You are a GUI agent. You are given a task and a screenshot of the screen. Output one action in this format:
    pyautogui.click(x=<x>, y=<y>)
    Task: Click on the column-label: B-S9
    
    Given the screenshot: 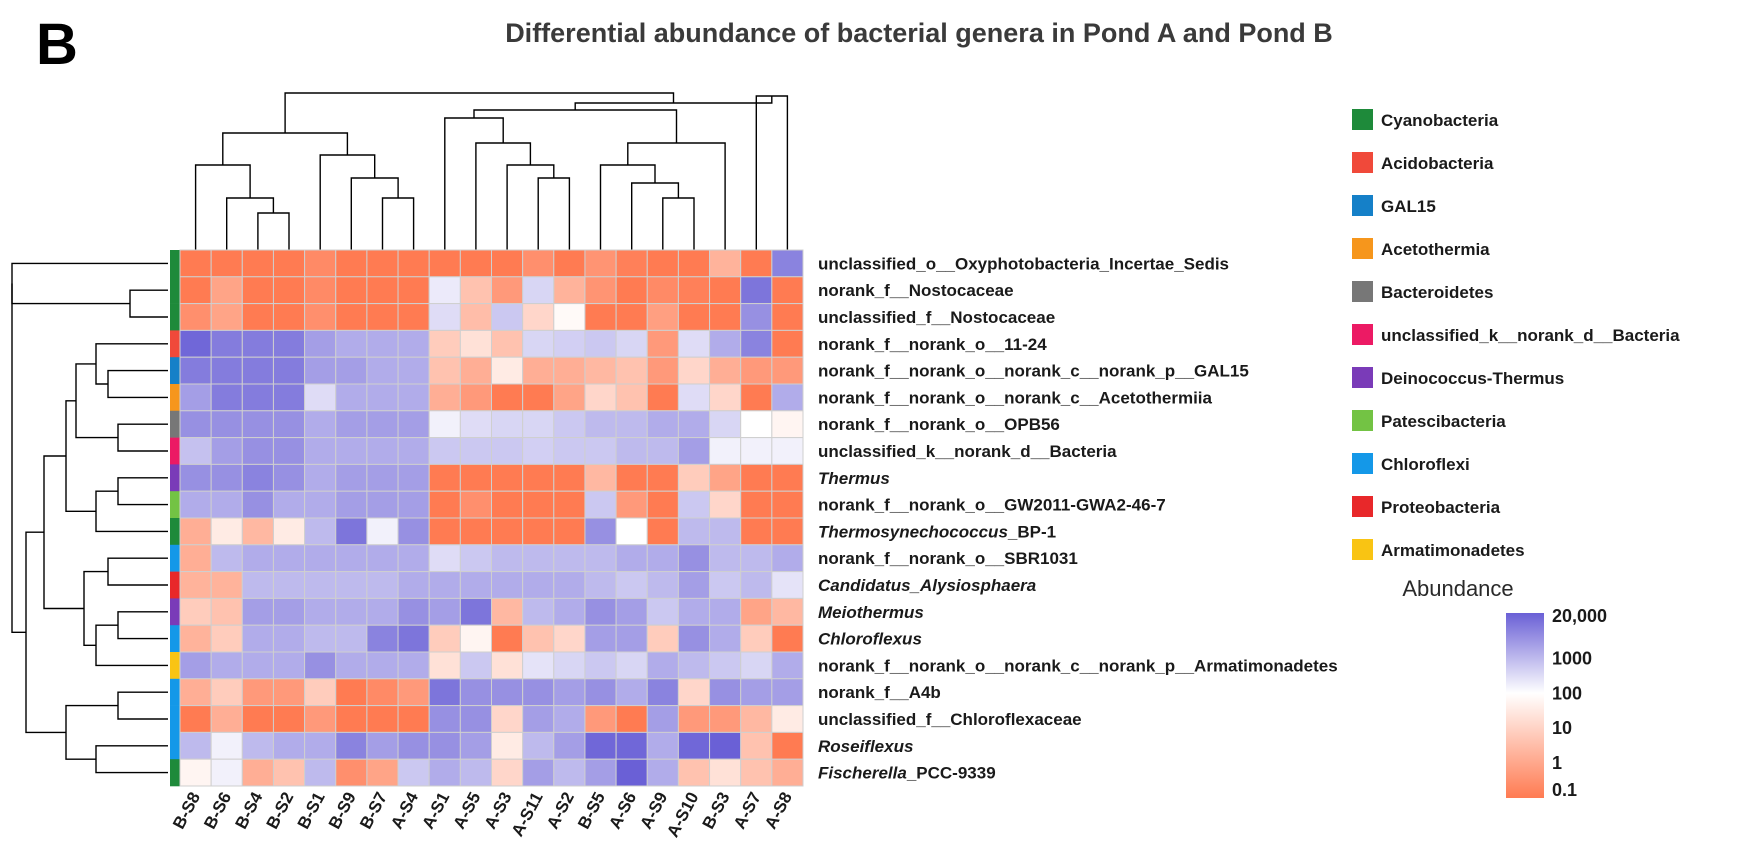 What is the action you would take?
    pyautogui.click(x=342, y=810)
    